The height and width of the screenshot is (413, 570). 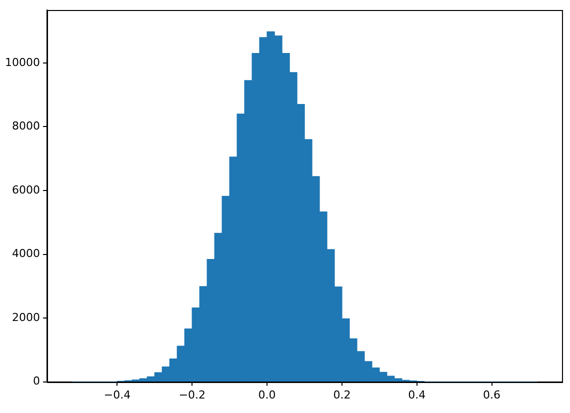 I want to click on x-tick-label: 0.0, so click(x=267, y=395).